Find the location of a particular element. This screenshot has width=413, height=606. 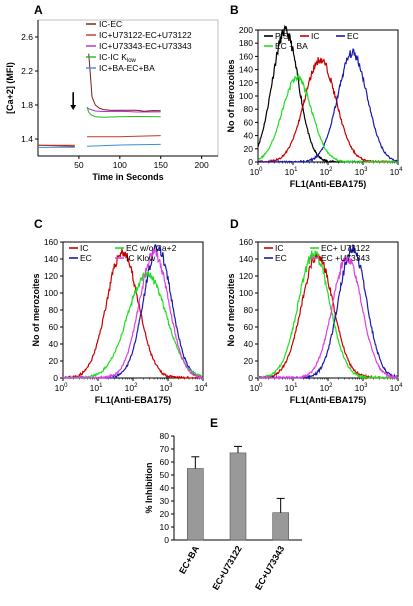

x-axis-title: Time in Seconds is located at coordinates (127, 177).